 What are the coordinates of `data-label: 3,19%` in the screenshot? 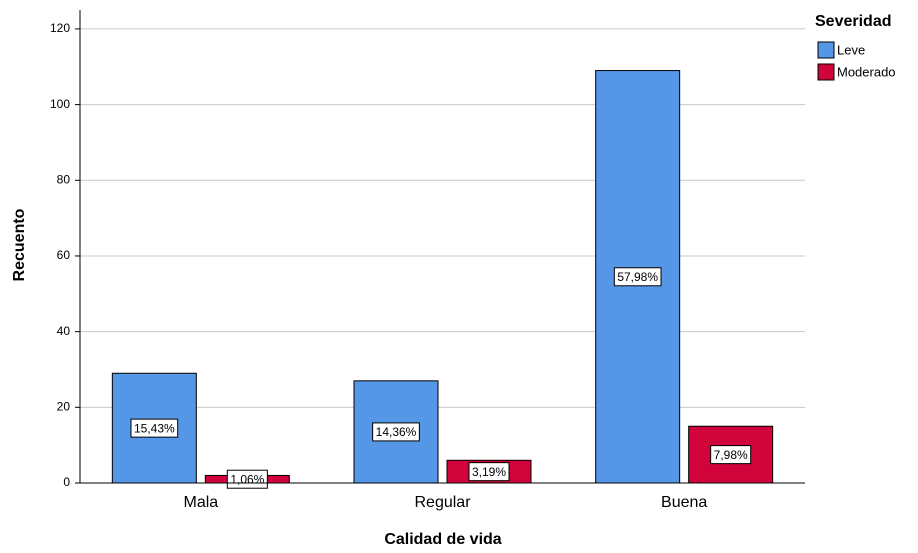 It's located at (489, 472).